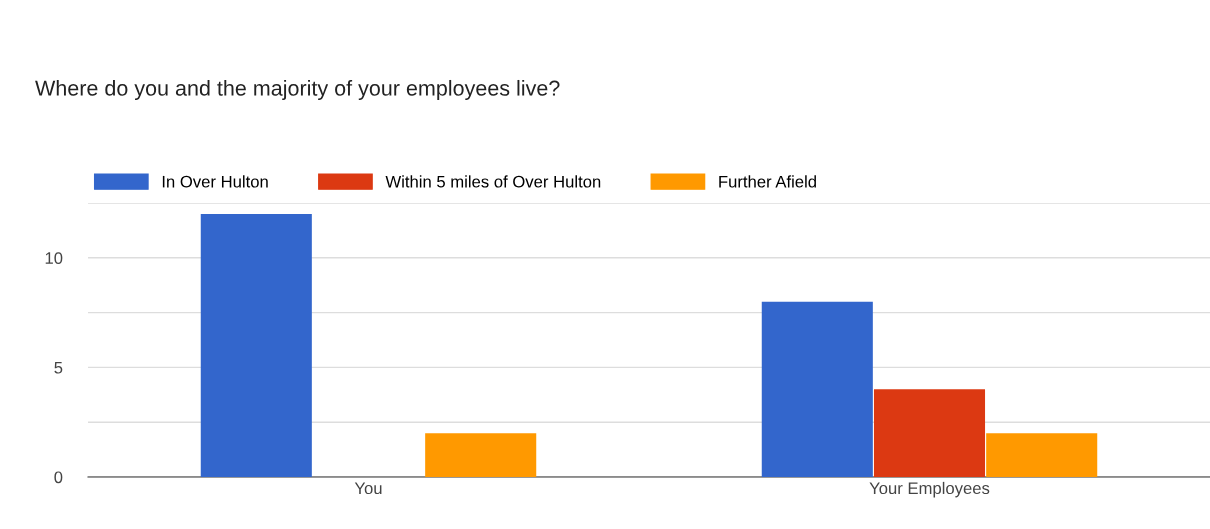  I want to click on y-tick-label: 10, so click(54, 258).